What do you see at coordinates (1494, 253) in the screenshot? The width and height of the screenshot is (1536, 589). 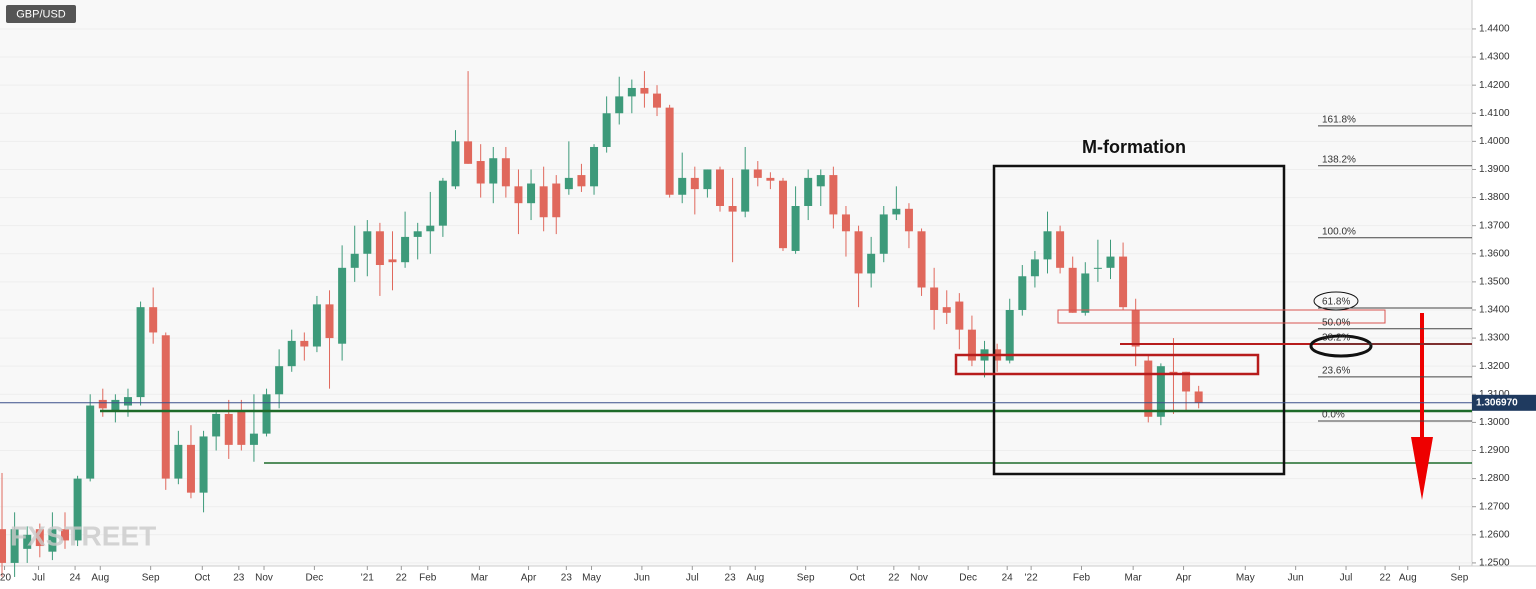 I see `y-tick-label: 1.3600` at bounding box center [1494, 253].